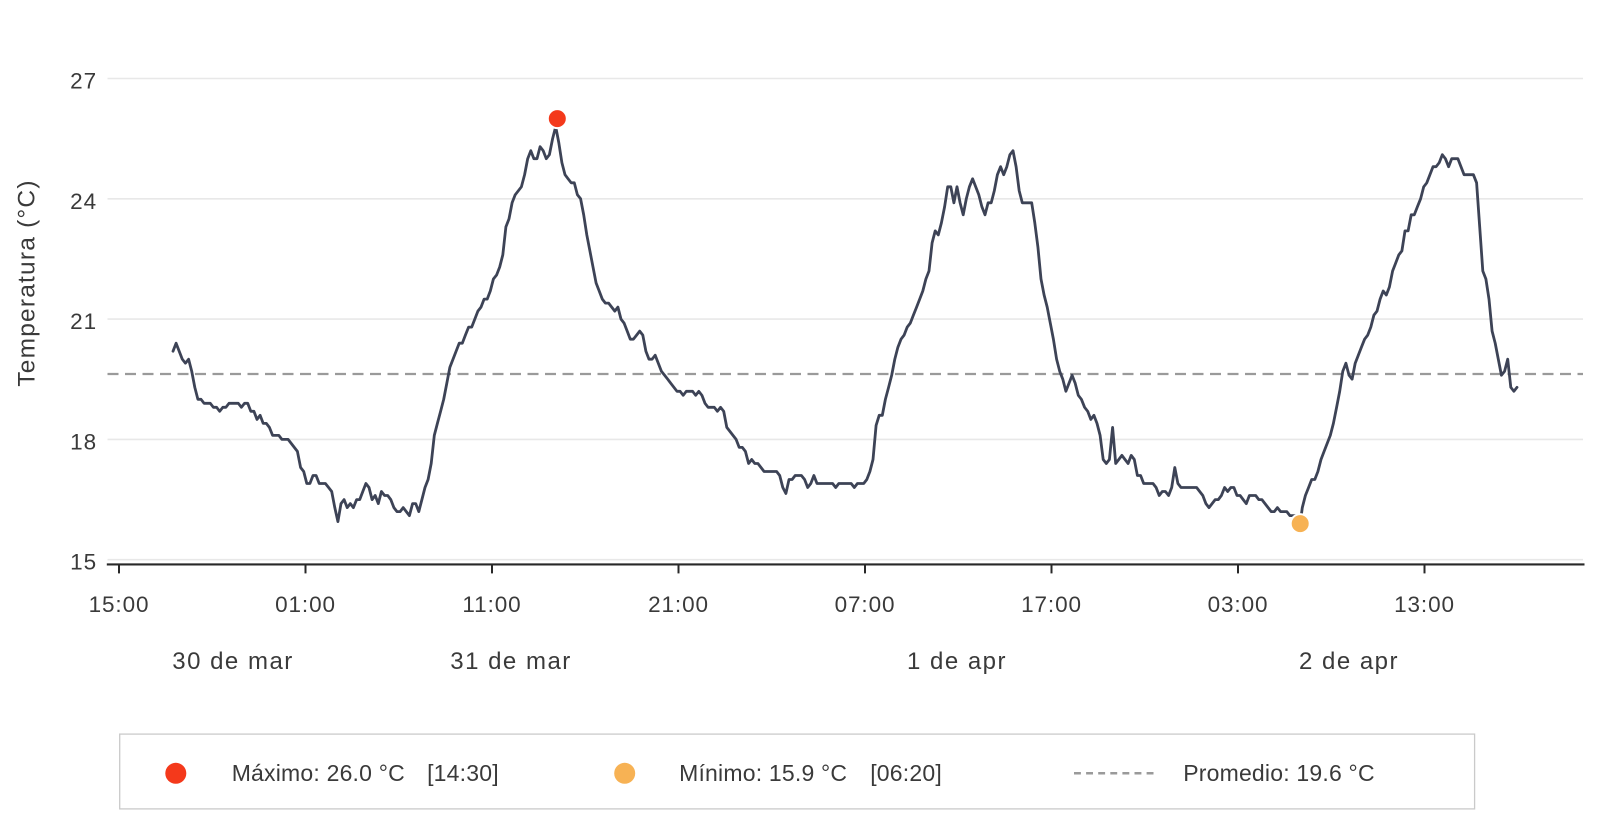 The width and height of the screenshot is (1601, 828). What do you see at coordinates (511, 661) in the screenshot?
I see `svg-text: 31 de mar` at bounding box center [511, 661].